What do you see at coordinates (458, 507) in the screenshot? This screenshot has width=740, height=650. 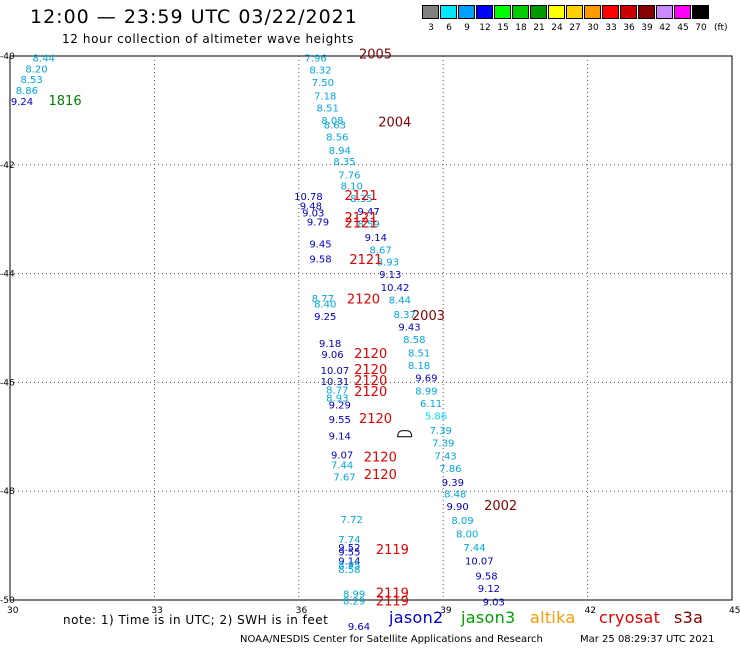 I see `wave-height-point: 9.90` at bounding box center [458, 507].